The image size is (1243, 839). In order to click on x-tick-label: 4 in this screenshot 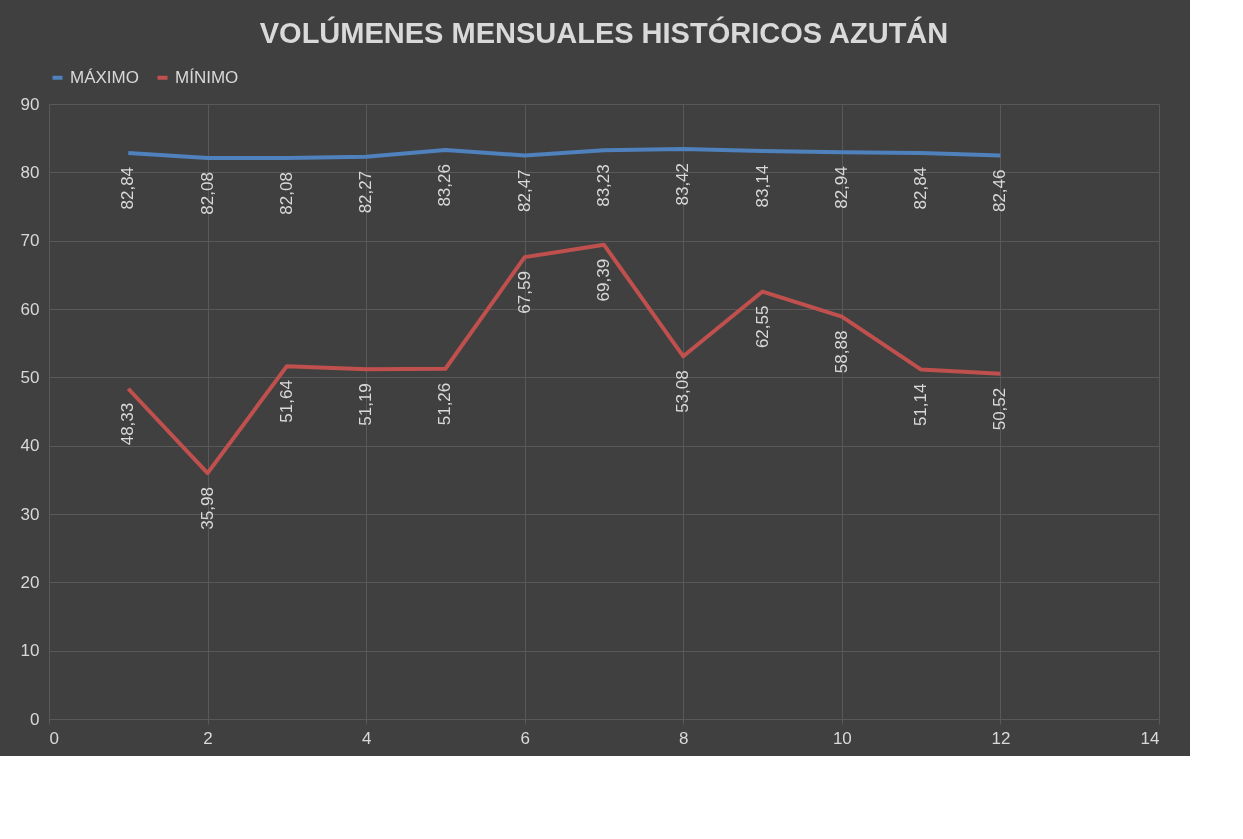, I will do `click(366, 738)`.